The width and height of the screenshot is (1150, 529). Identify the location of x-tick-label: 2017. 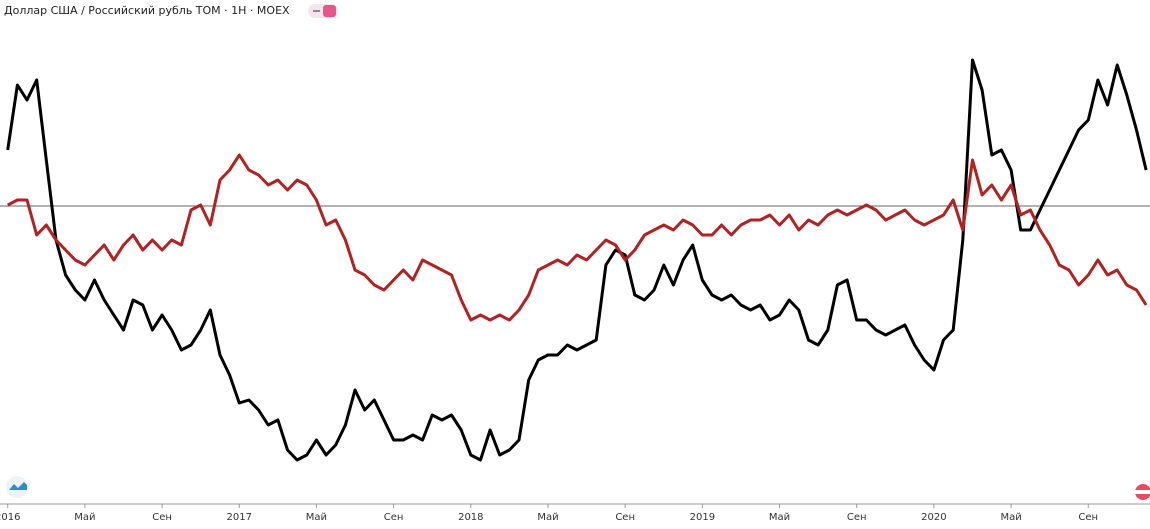
(239, 517).